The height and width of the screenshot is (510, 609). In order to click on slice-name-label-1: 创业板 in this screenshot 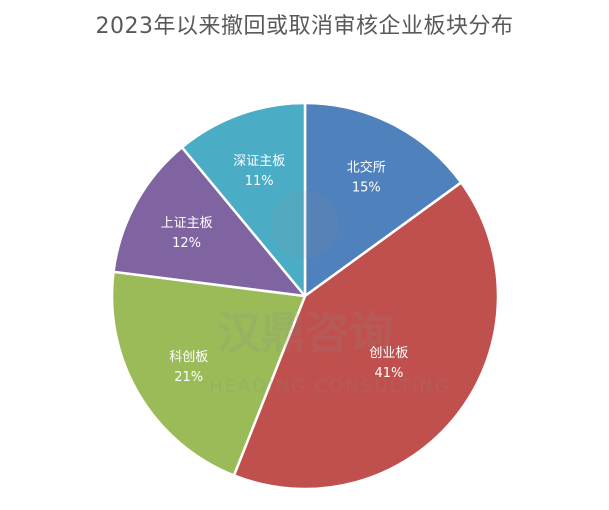, I will do `click(388, 353)`.